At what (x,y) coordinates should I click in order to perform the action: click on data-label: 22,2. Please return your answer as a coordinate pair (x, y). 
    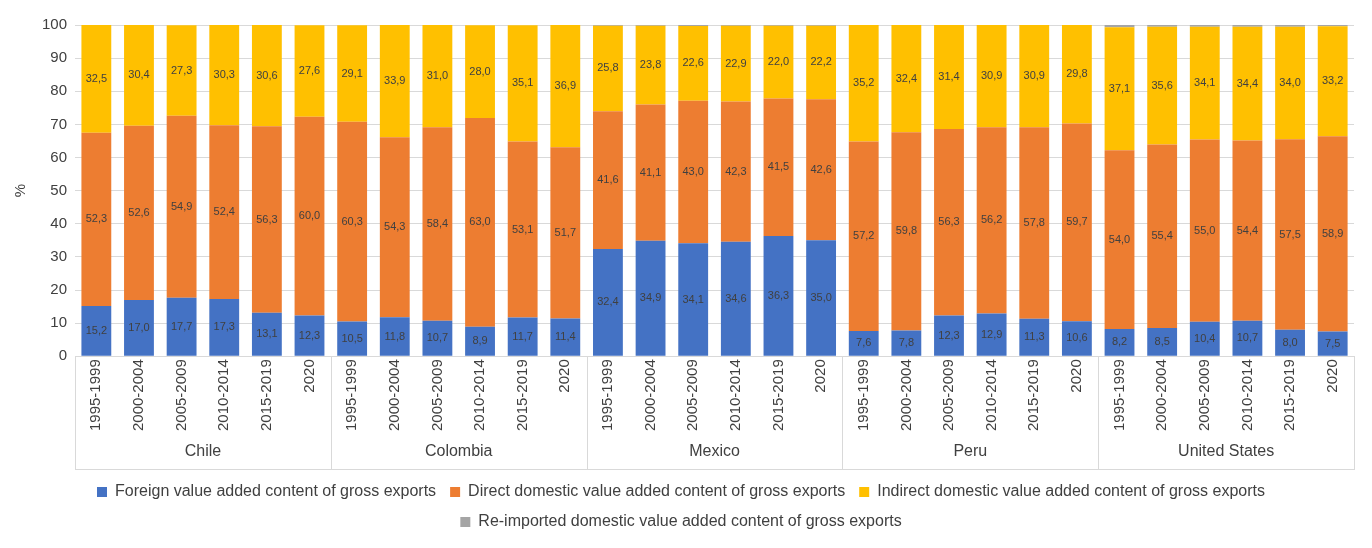
    Looking at the image, I should click on (821, 61).